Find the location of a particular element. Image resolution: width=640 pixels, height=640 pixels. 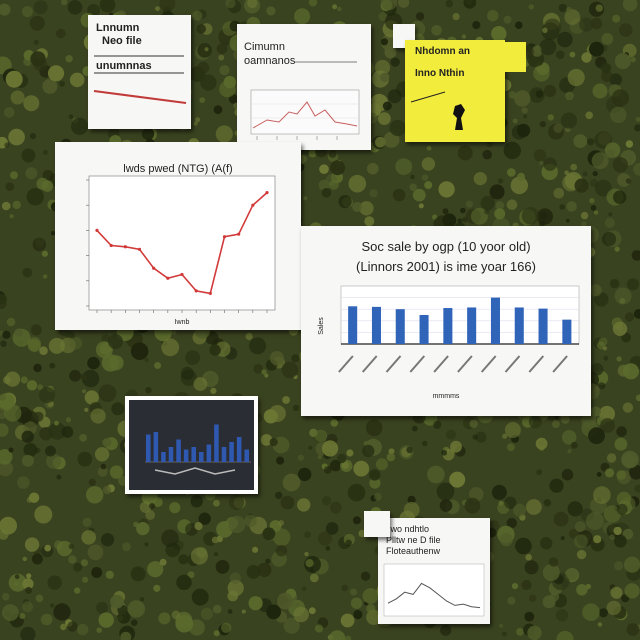

sticky-note-tab is located at coordinates (498, 57).